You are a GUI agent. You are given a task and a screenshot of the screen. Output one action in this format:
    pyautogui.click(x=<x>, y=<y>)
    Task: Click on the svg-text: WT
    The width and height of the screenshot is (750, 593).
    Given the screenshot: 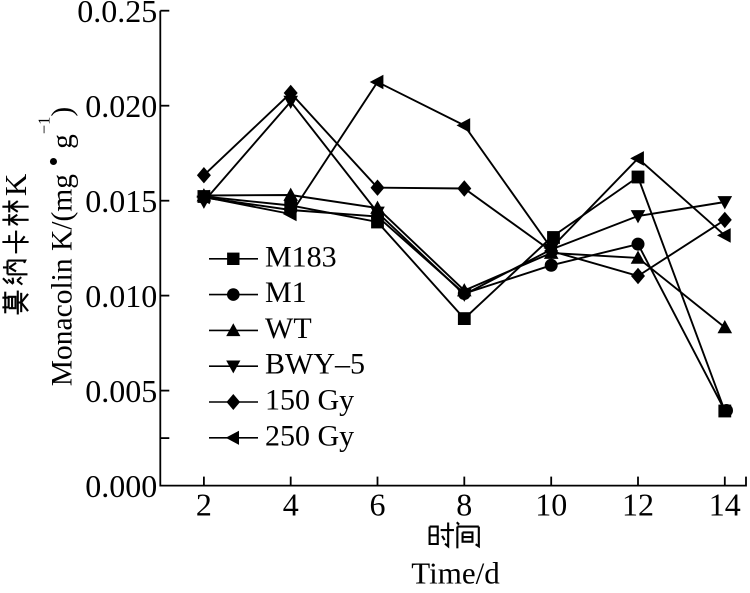 What is the action you would take?
    pyautogui.click(x=288, y=328)
    